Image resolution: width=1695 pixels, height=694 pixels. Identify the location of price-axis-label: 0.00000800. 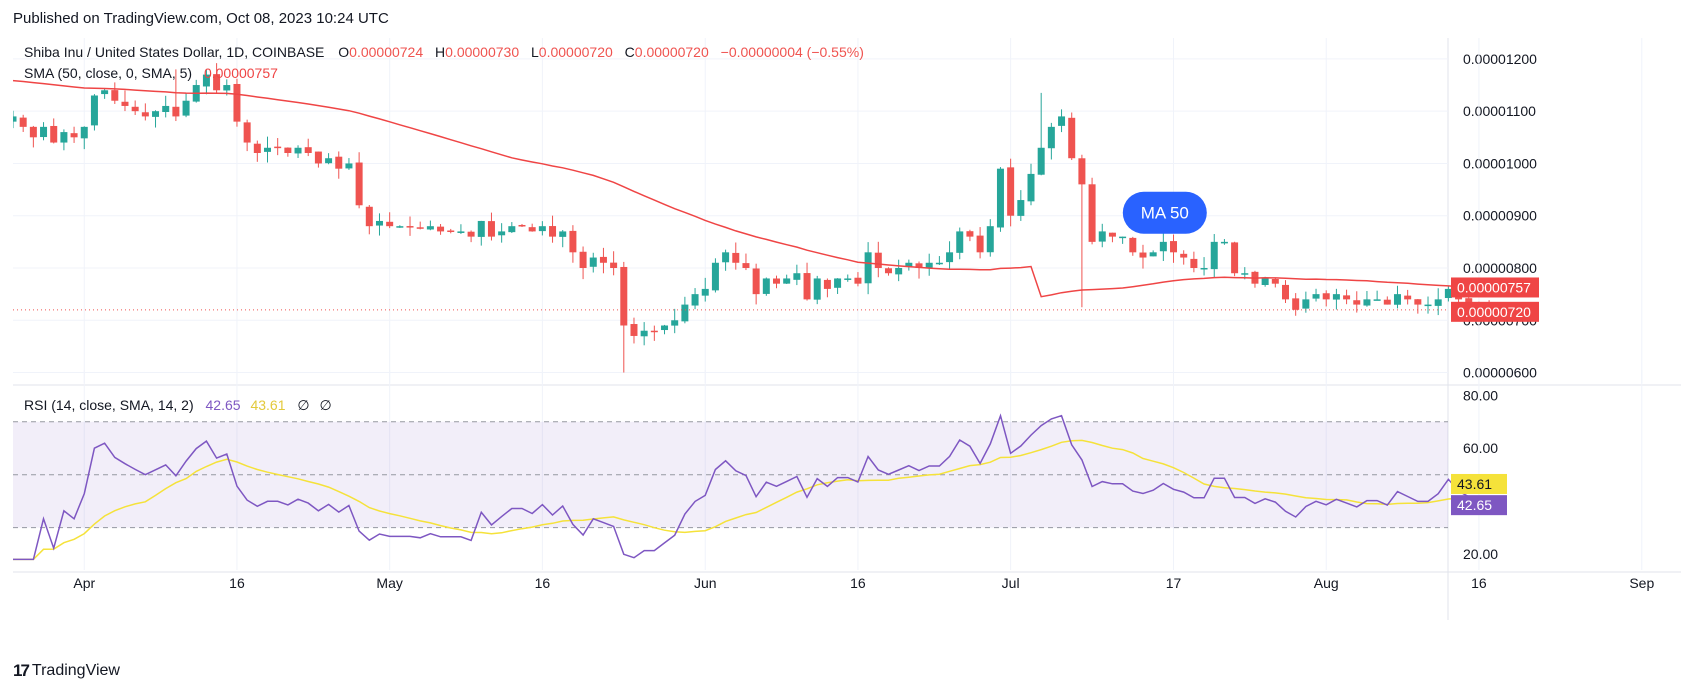
(1500, 268).